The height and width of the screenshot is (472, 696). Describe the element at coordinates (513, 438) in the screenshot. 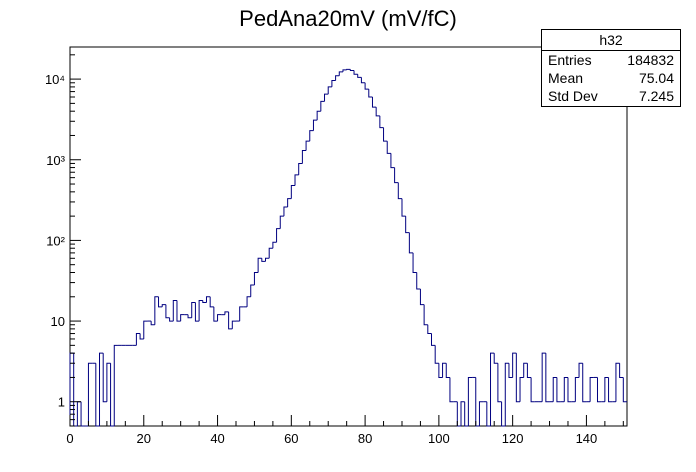

I see `x-tick-label: 120` at that location.